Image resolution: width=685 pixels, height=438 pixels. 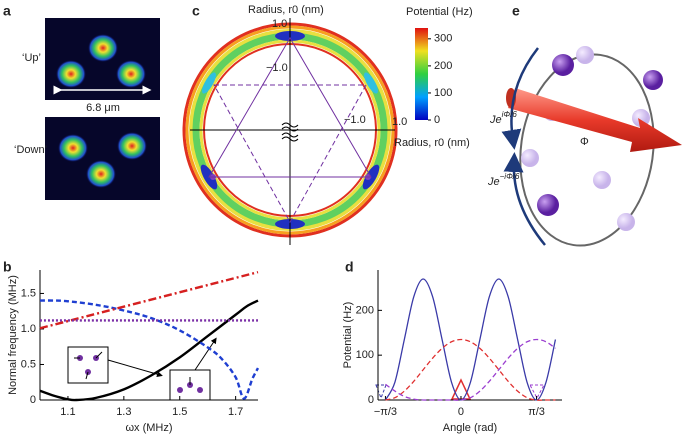 What do you see at coordinates (28, 293) in the screenshot?
I see `y-tick-label: 1.5` at bounding box center [28, 293].